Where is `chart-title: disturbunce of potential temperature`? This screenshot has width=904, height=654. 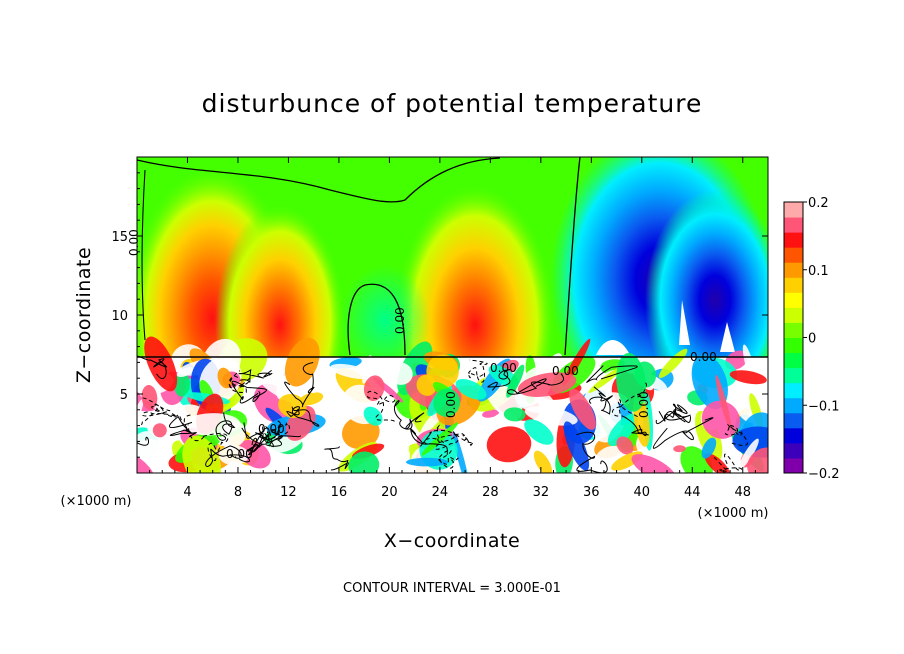 chart-title: disturbunce of potential temperature is located at coordinates (452, 103).